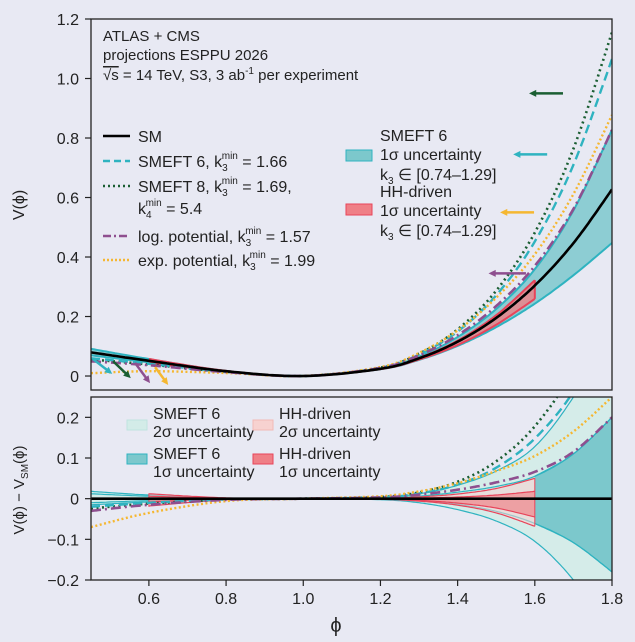 This screenshot has width=635, height=642. What do you see at coordinates (263, 459) in the screenshot?
I see `legend-hh-1s-swatch` at bounding box center [263, 459].